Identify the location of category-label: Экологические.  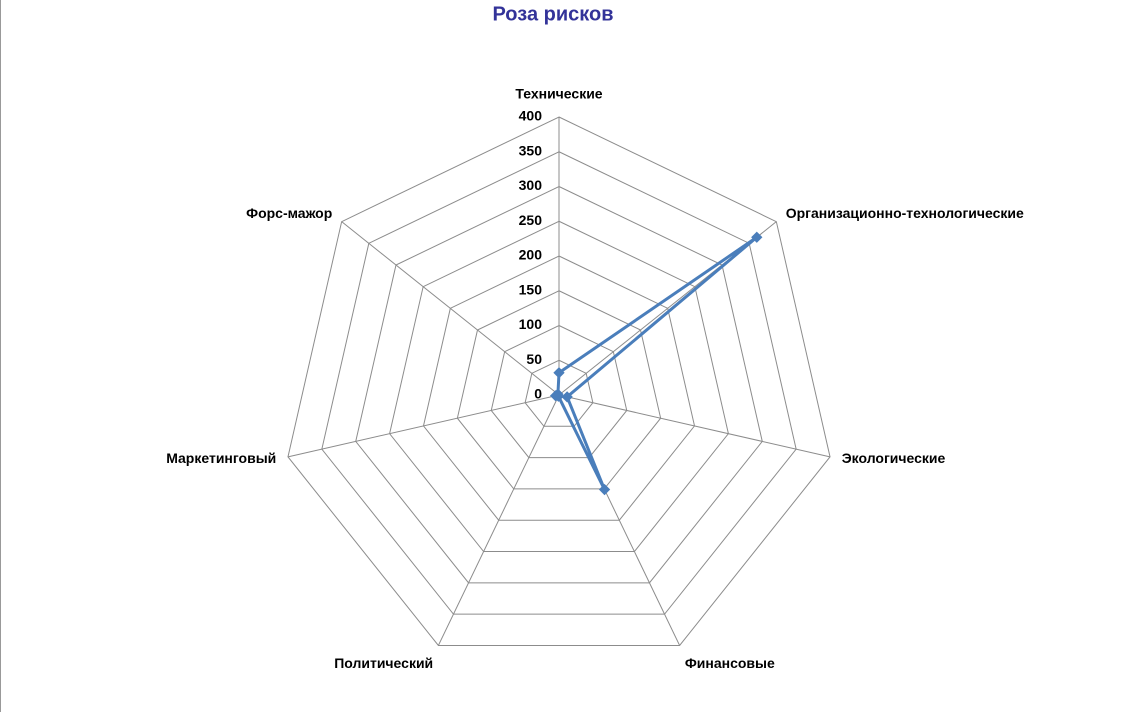
(894, 458).